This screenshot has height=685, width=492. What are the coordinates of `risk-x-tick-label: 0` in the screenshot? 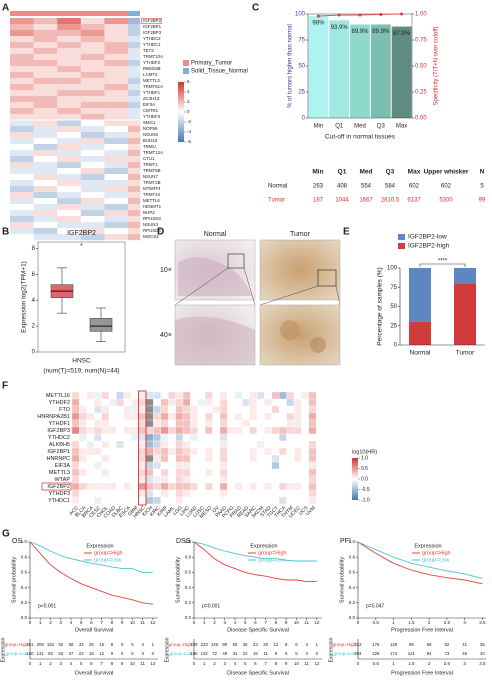 It's located at (194, 663).